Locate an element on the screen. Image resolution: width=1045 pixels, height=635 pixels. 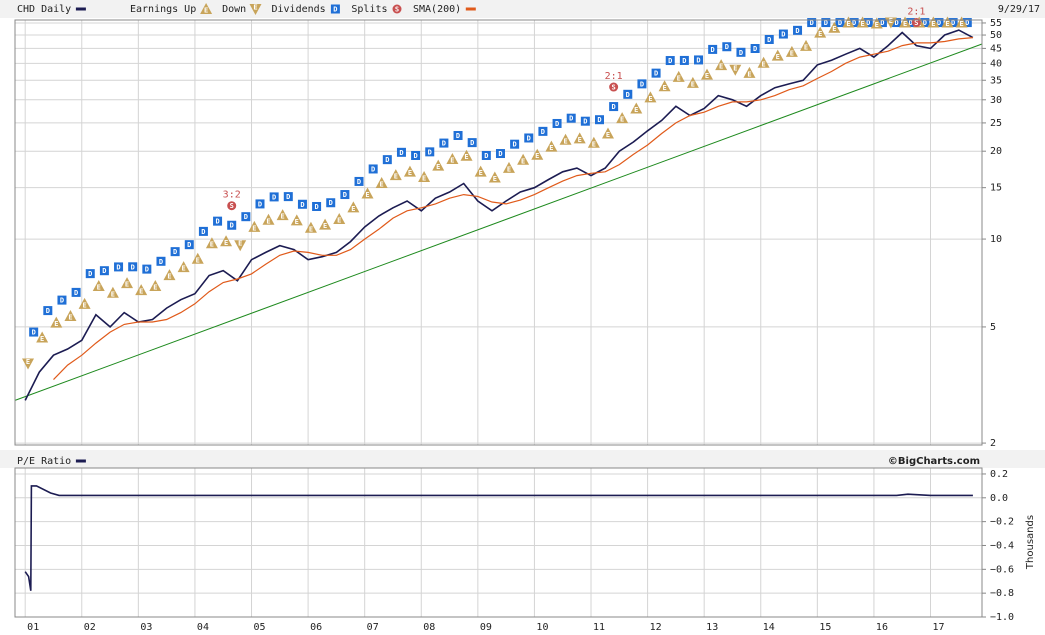
y-tick-label: 20 is located at coordinates (996, 151).